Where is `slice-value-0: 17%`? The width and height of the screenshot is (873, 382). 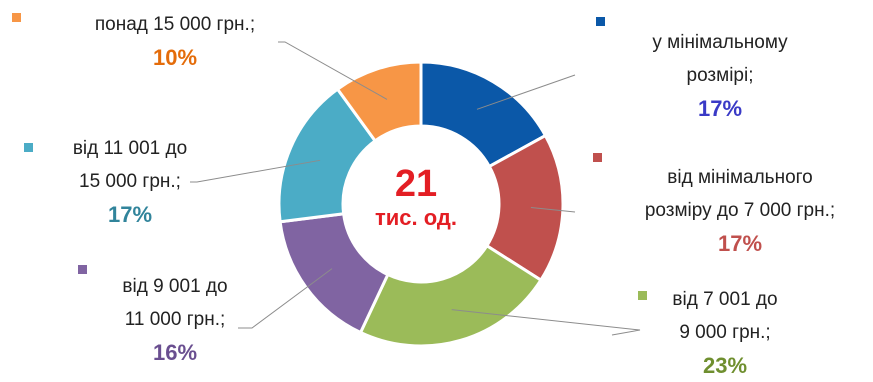
slice-value-0: 17% is located at coordinates (720, 108).